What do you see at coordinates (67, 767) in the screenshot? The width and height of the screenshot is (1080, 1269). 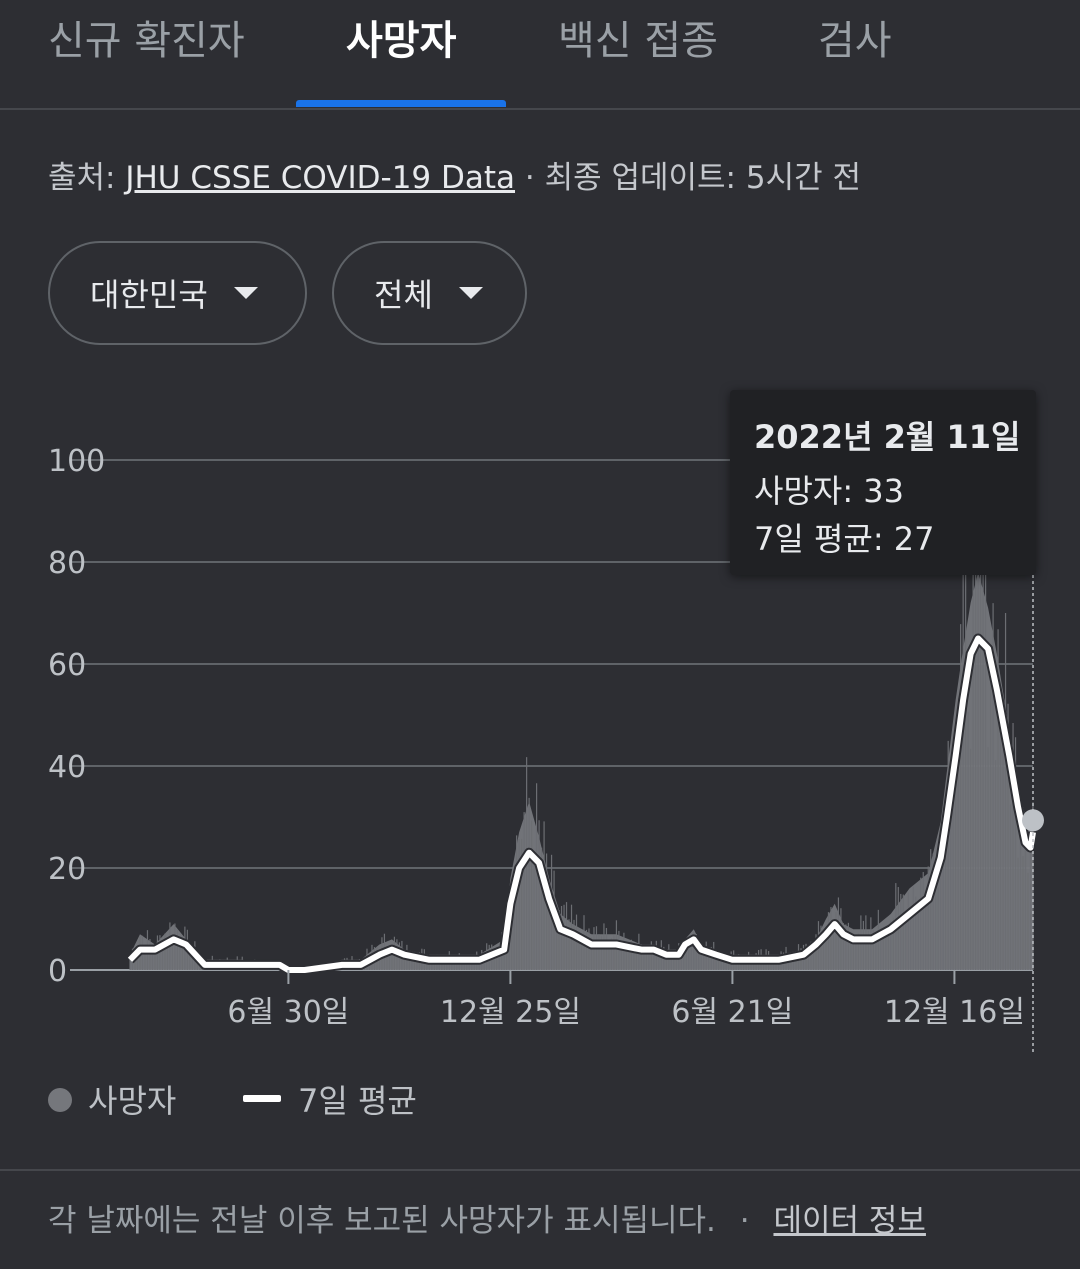 I see `y-tick-label: 40` at bounding box center [67, 767].